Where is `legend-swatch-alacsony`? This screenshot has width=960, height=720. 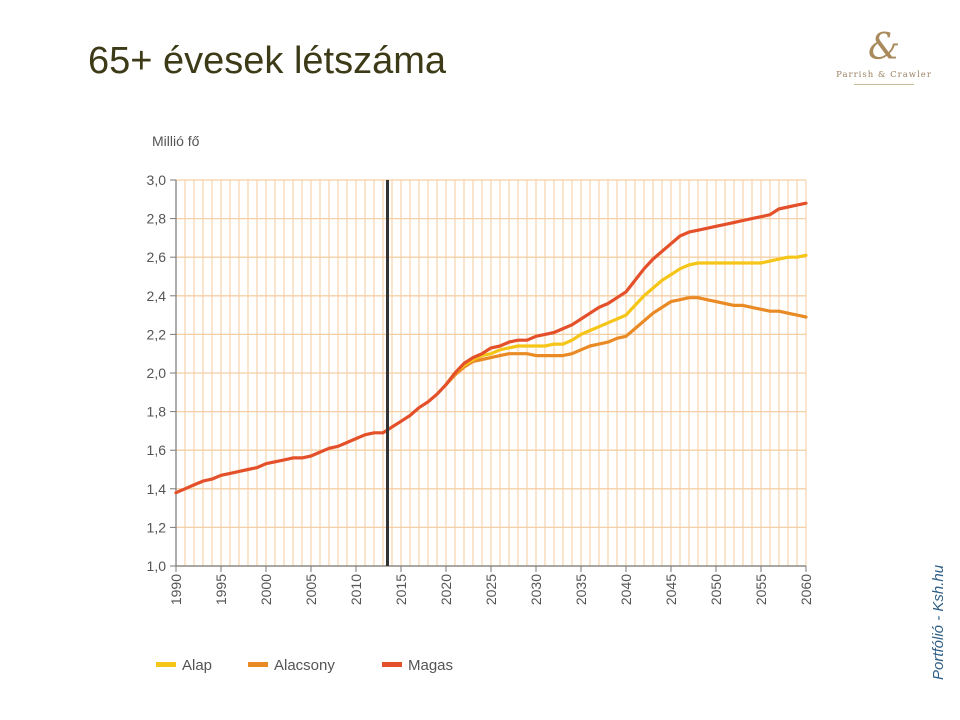
legend-swatch-alacsony is located at coordinates (258, 664).